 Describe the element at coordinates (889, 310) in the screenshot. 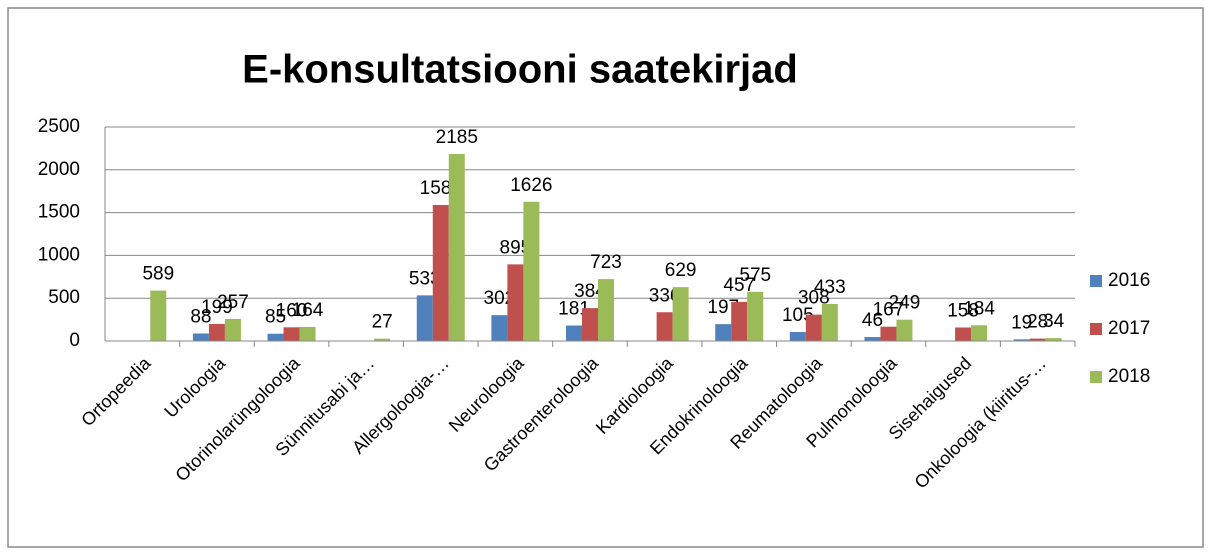

I see `value-label: 167` at that location.